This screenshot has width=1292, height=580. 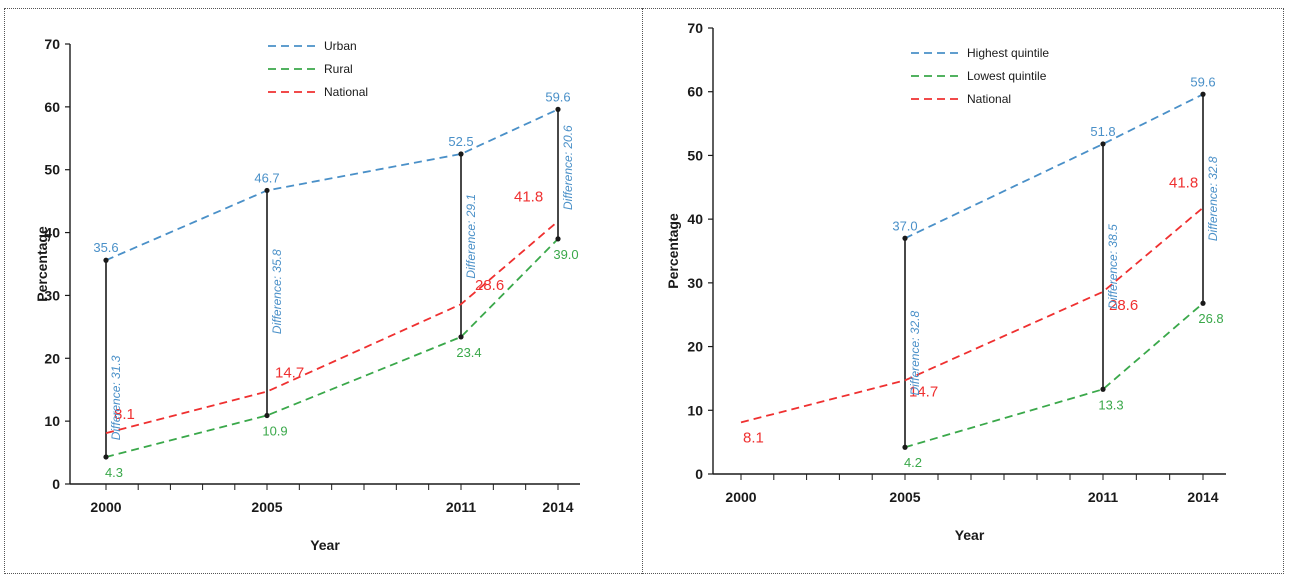 What do you see at coordinates (277, 291) in the screenshot?
I see `chart1-difference-label: Difference: 35.8` at bounding box center [277, 291].